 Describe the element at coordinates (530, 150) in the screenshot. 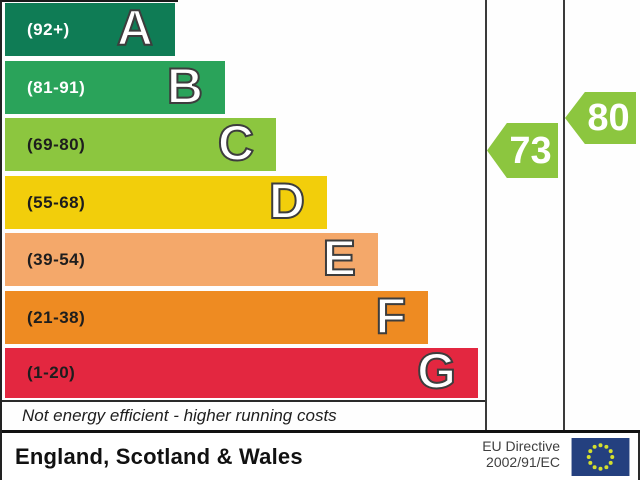

I see `current-rating-value: 73` at that location.